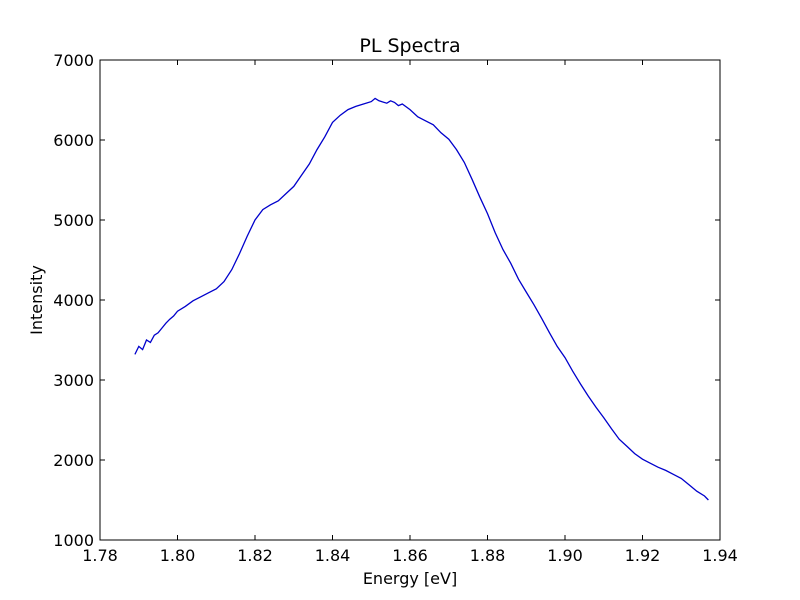 The width and height of the screenshot is (800, 600). Describe the element at coordinates (409, 46) in the screenshot. I see `chart-title: PL Spectra` at that location.